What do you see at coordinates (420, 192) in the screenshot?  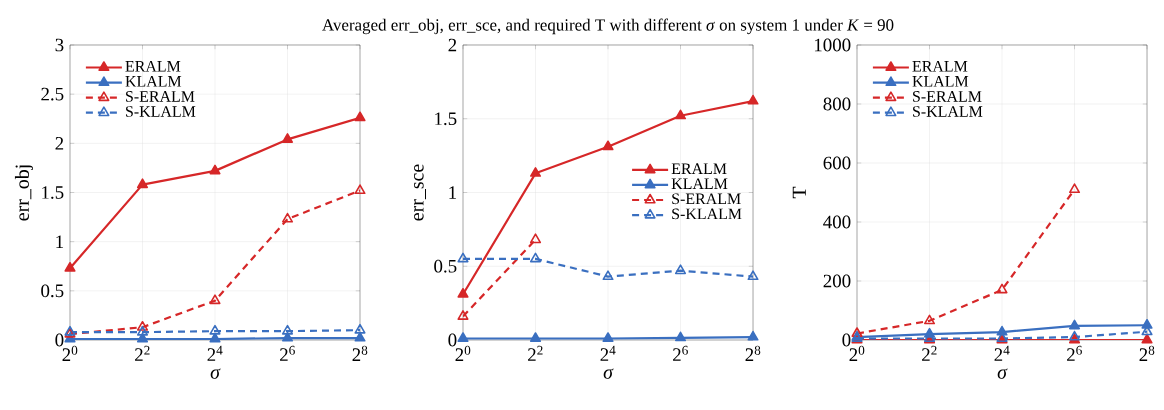 I see `y-axis-title: err_sce` at bounding box center [420, 192].